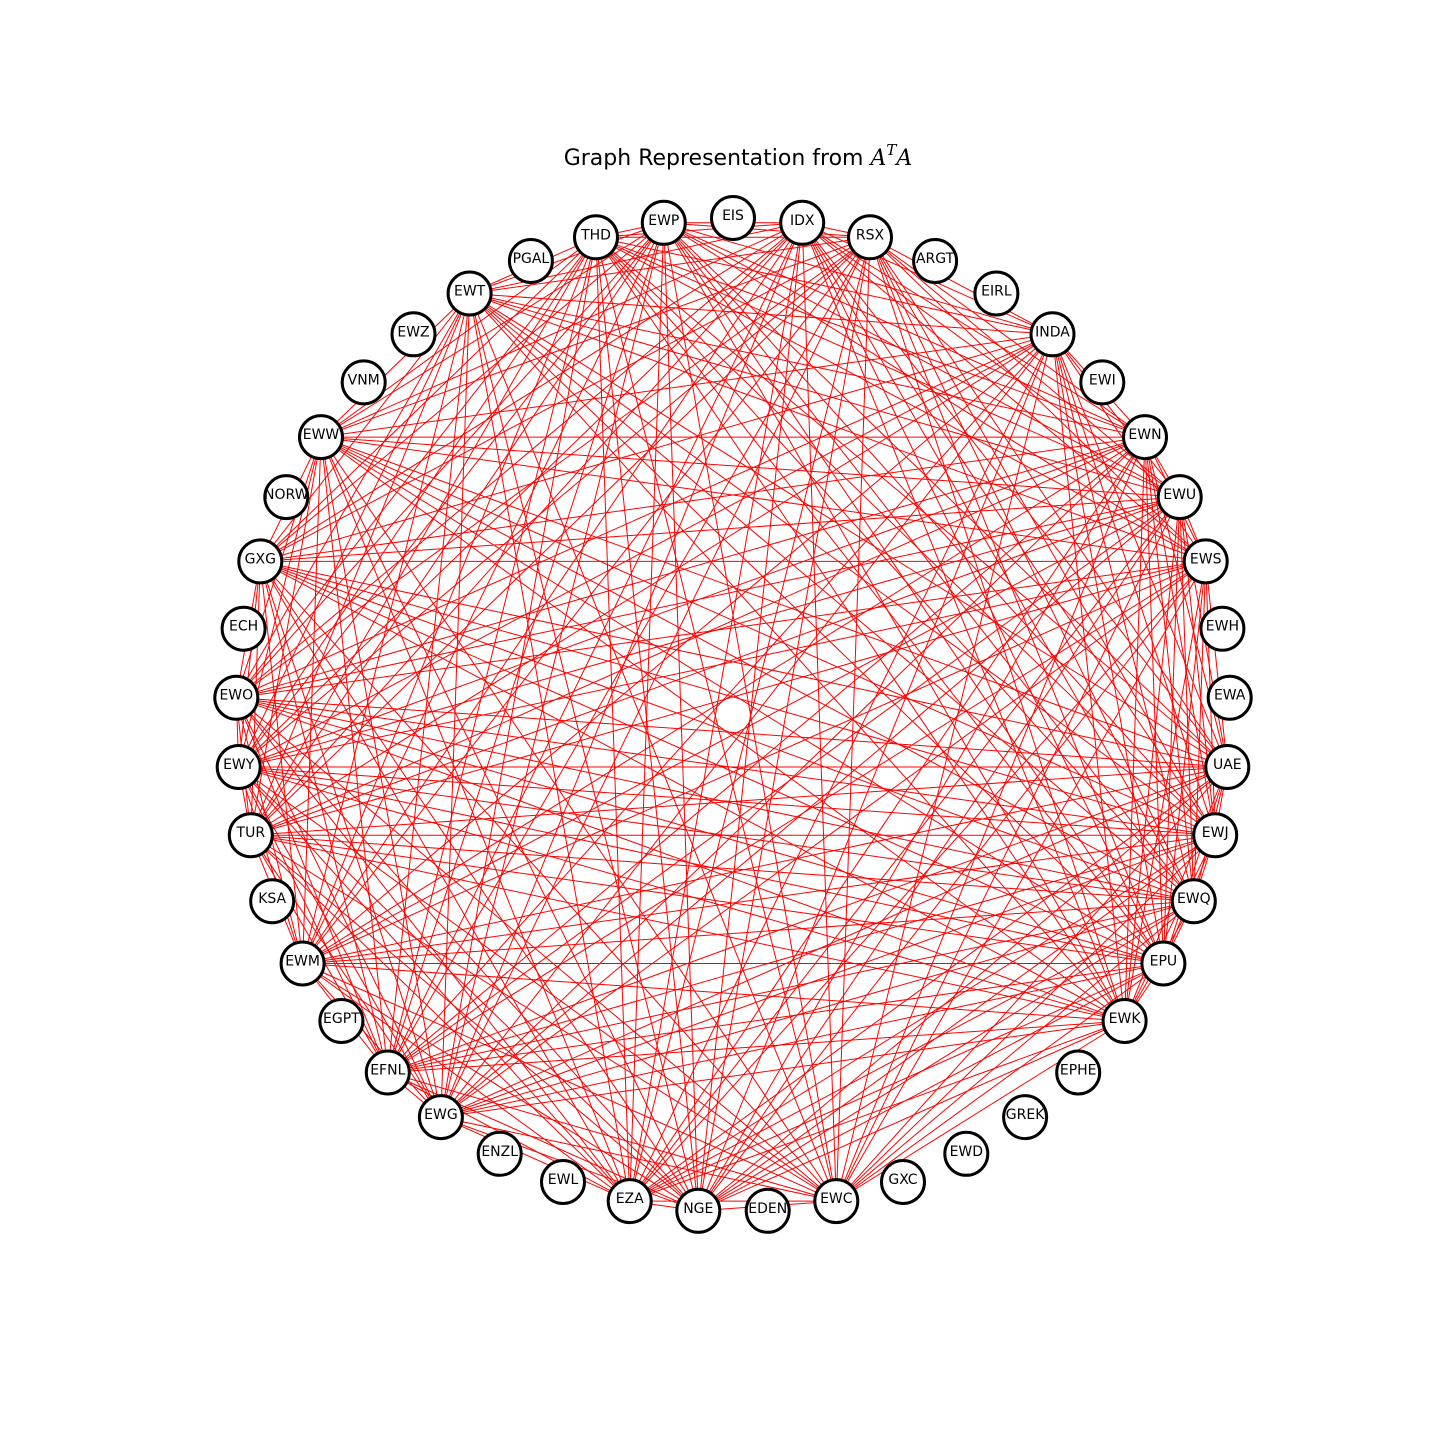 The height and width of the screenshot is (1440, 1440). I want to click on node-label: EWN, so click(1144, 435).